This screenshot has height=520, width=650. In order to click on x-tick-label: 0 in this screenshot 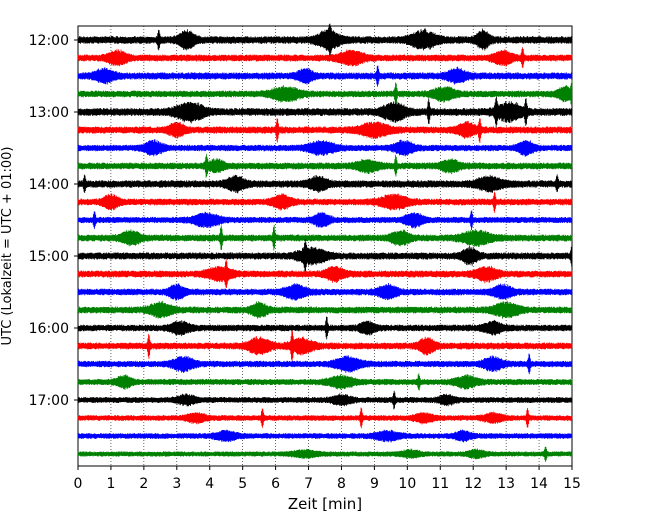, I will do `click(78, 484)`.